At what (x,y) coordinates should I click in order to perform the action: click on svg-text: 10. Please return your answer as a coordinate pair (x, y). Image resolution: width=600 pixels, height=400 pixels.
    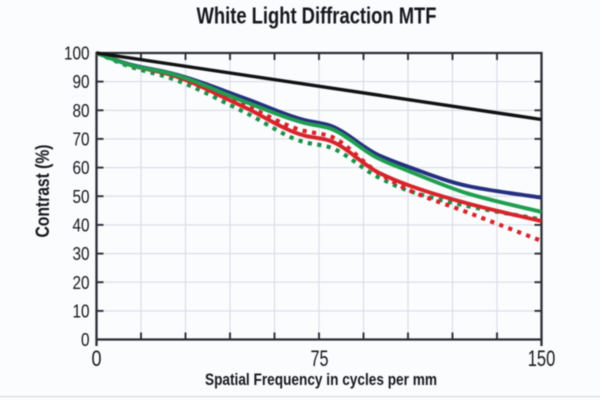
    Looking at the image, I should click on (81, 312).